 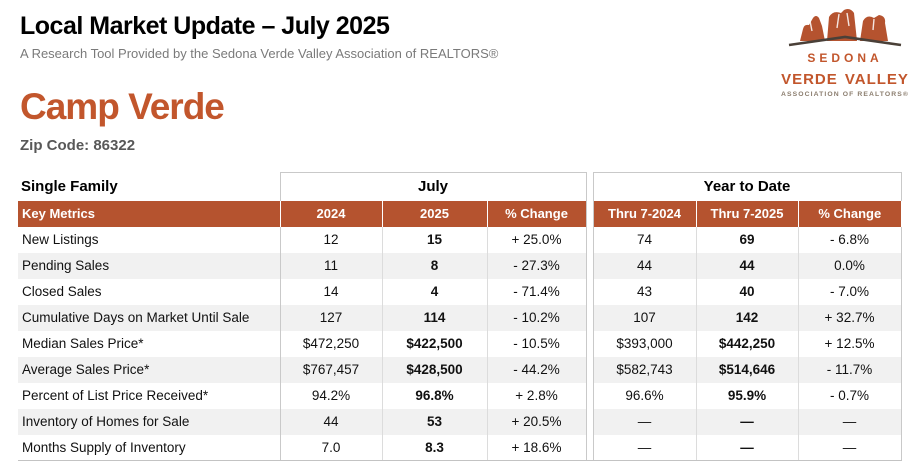 I want to click on july-change-value: - 71.4%, so click(x=536, y=291).